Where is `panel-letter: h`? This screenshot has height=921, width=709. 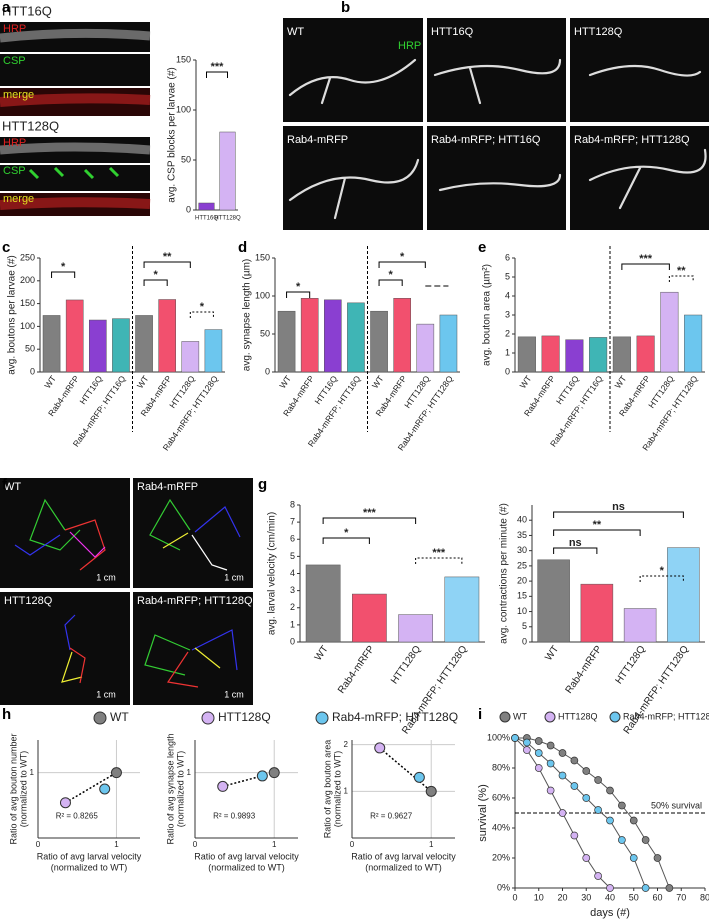
panel-letter: h is located at coordinates (6, 714).